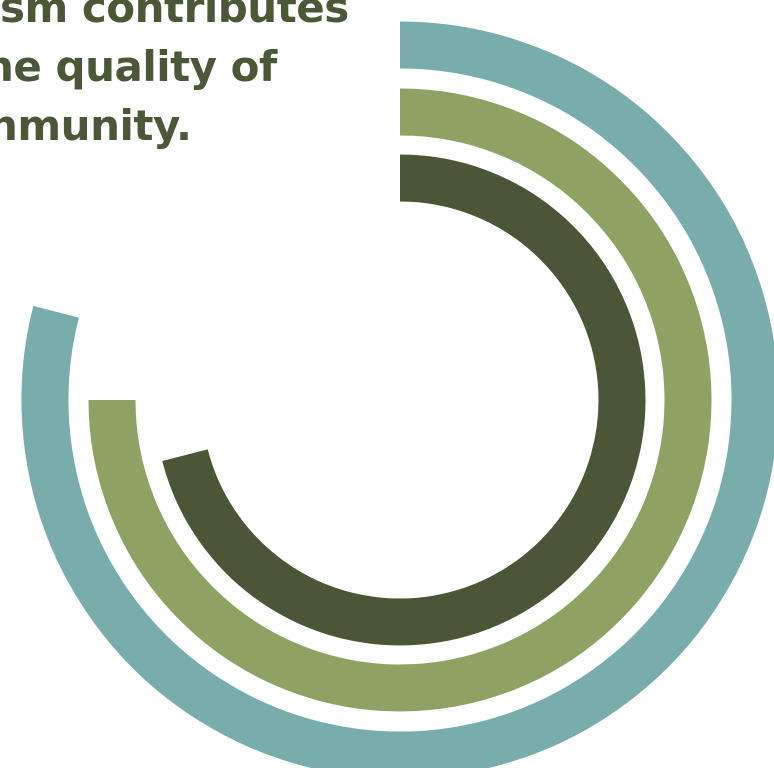  I want to click on headline-line-2: he quality of, so click(138, 66).